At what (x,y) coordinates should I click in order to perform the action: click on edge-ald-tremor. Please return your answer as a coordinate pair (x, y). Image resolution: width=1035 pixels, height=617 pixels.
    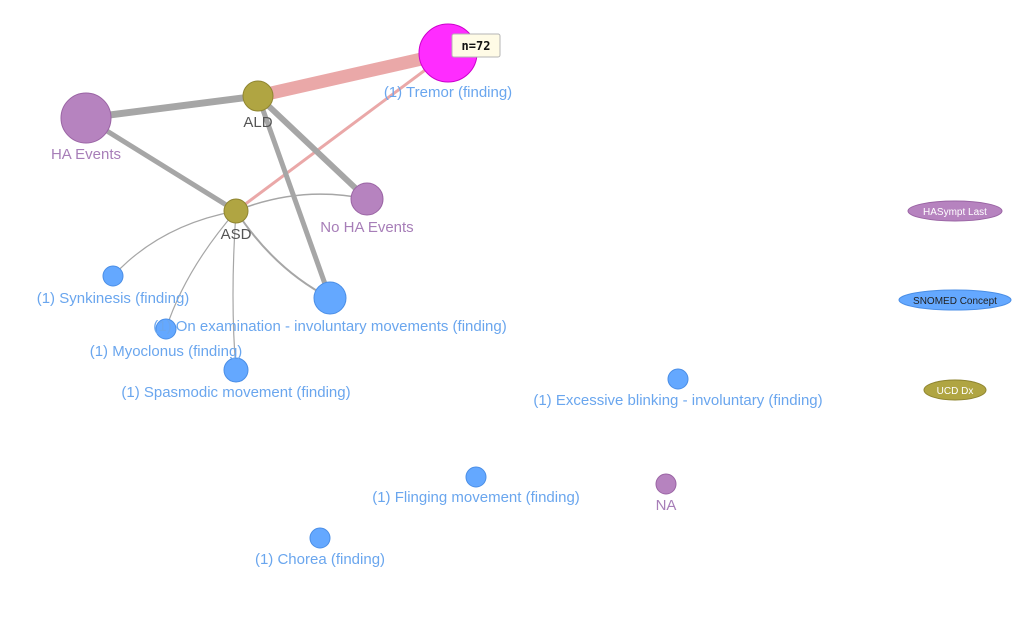
    Looking at the image, I should click on (353, 74).